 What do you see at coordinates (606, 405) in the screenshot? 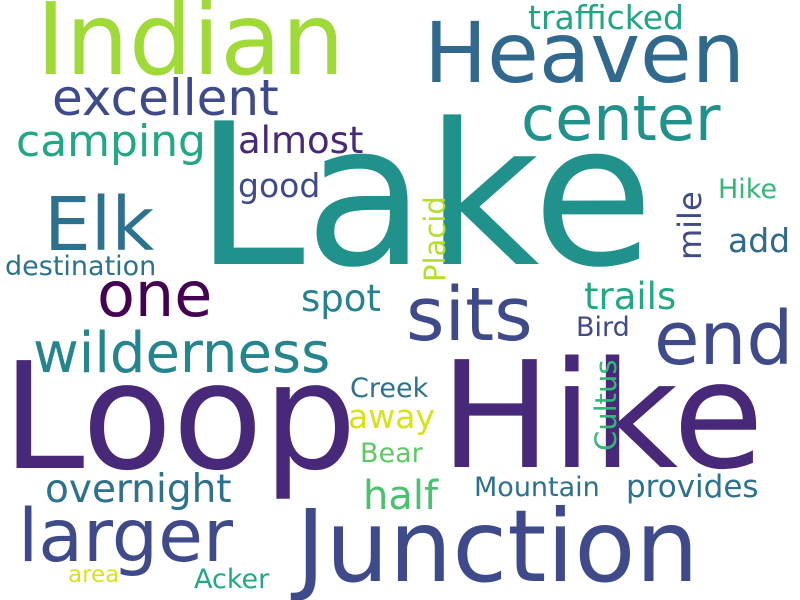
I see `word-cultus: Cultus` at bounding box center [606, 405].